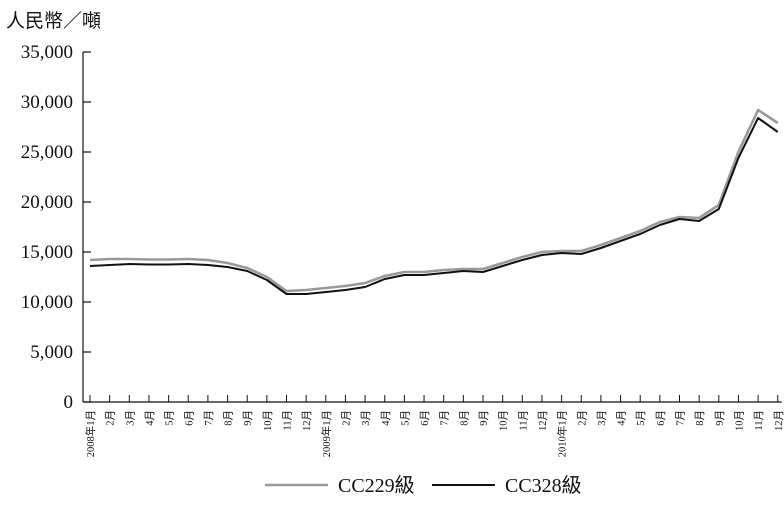  Describe the element at coordinates (47, 52) in the screenshot. I see `y-tick-label: 35,000` at that location.